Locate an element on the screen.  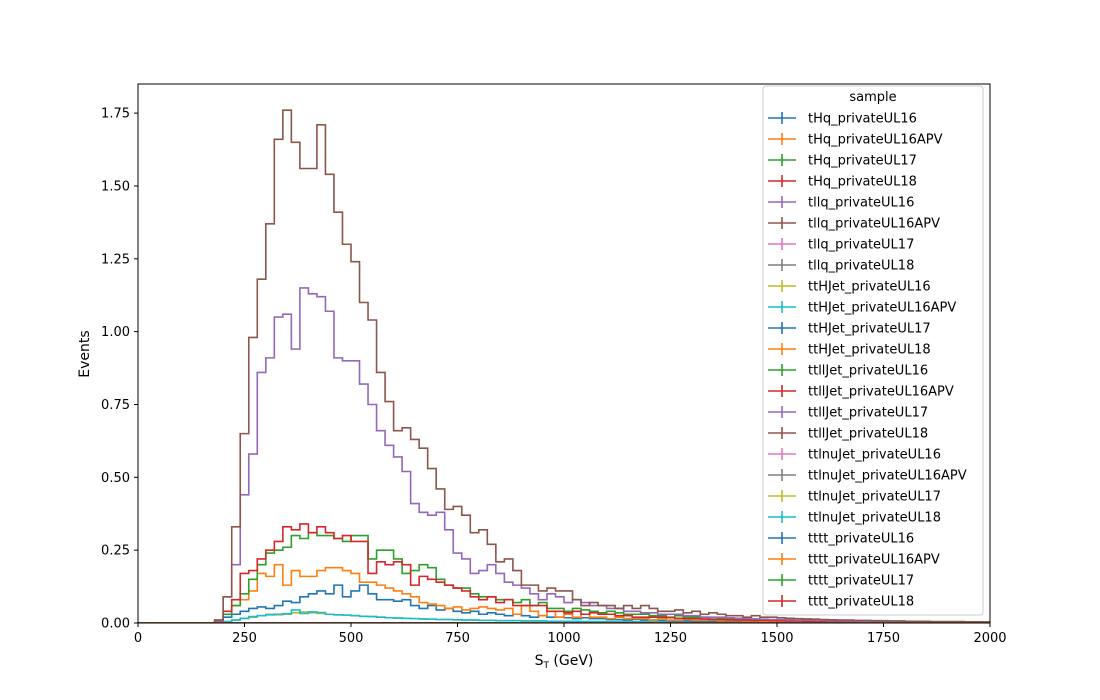
legend-label: ttlnuJet_privateUL16APV is located at coordinates (887, 476).